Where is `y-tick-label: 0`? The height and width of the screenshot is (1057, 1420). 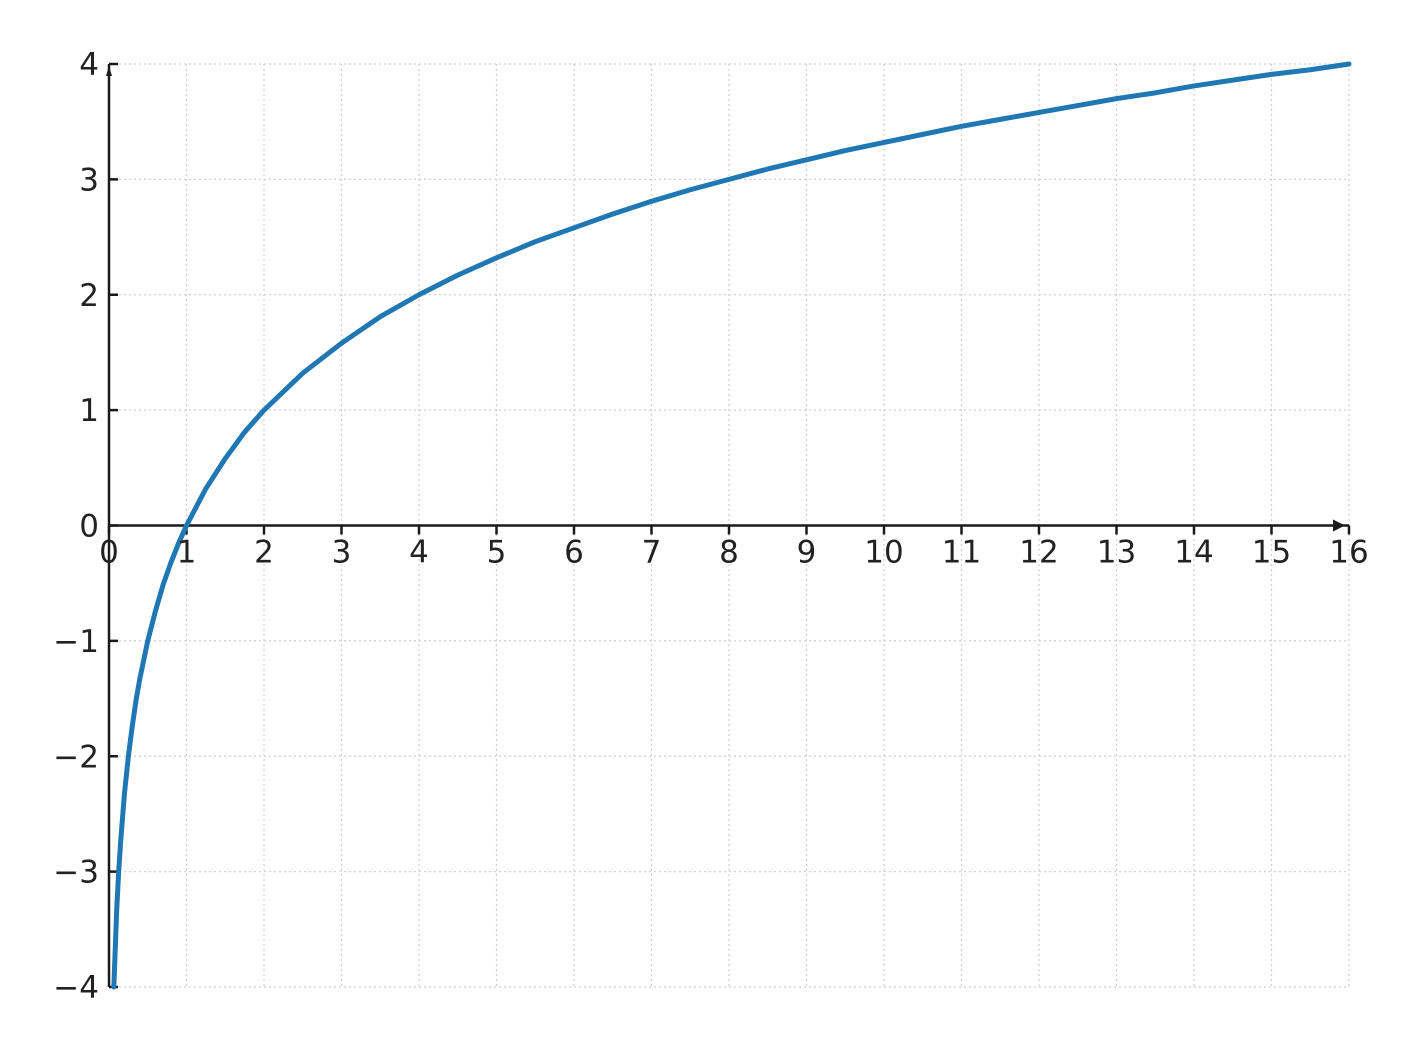 y-tick-label: 0 is located at coordinates (89, 527).